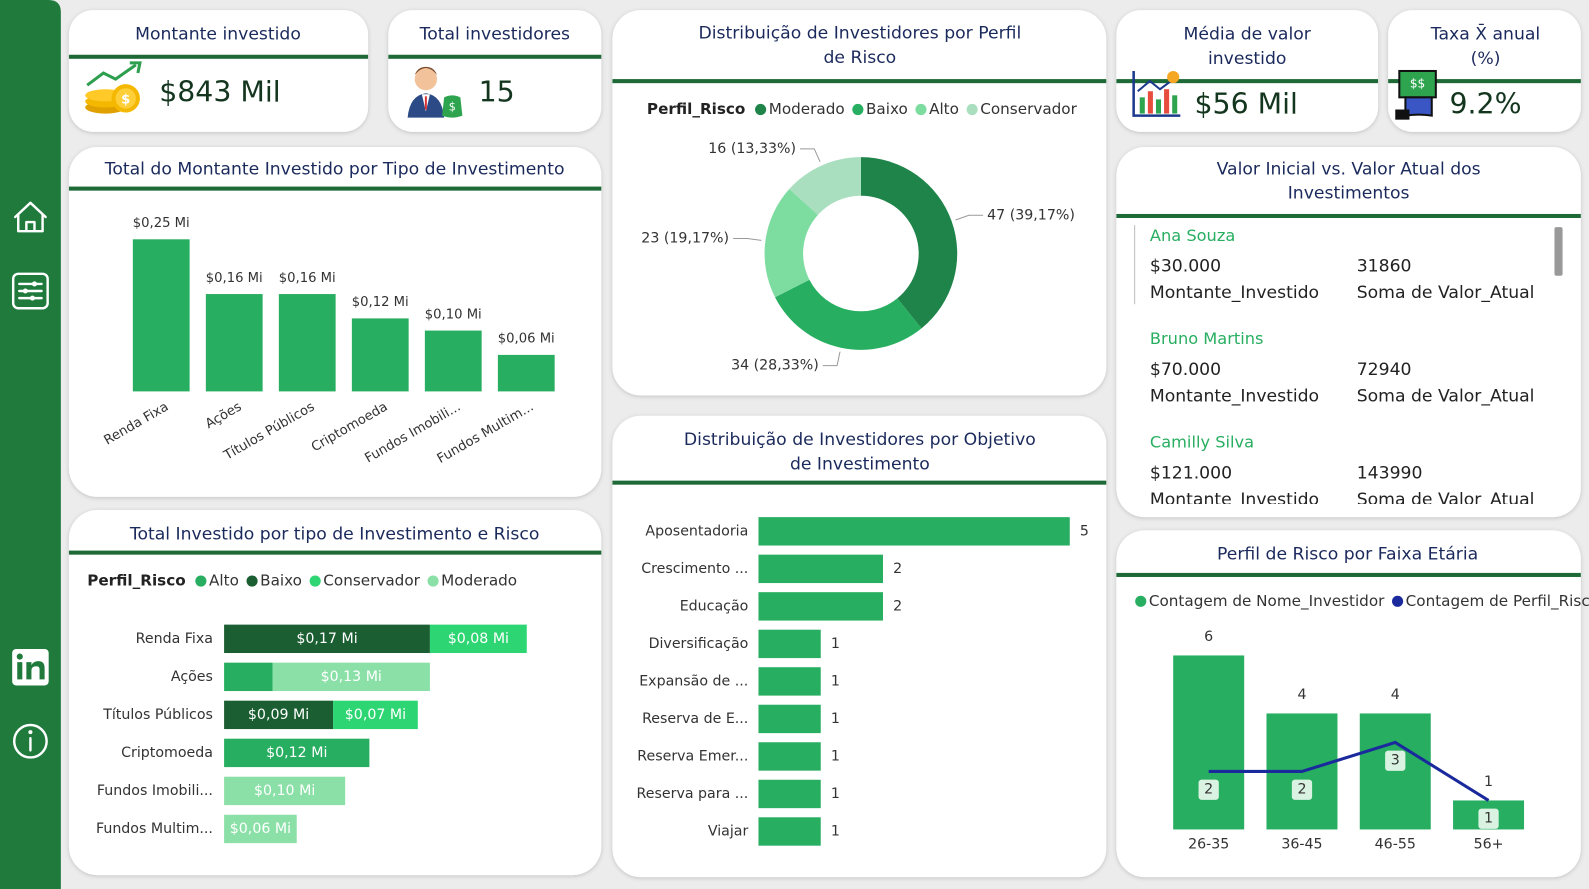 The height and width of the screenshot is (889, 1589). Describe the element at coordinates (167, 753) in the screenshot. I see `y-tick-label: Criptomoeda` at that location.